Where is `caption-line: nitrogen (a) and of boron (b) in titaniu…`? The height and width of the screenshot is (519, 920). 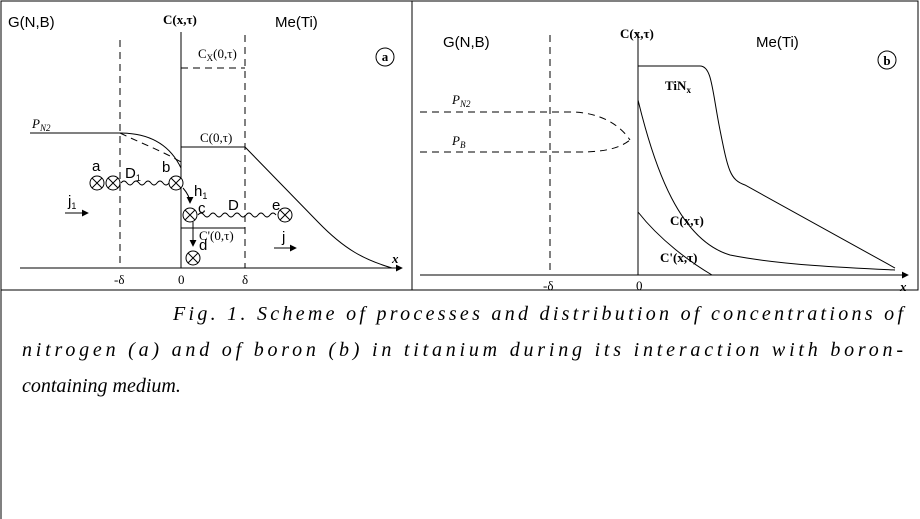 caption-line: nitrogen (a) and of boron (b) in titaniu… is located at coordinates (462, 350).